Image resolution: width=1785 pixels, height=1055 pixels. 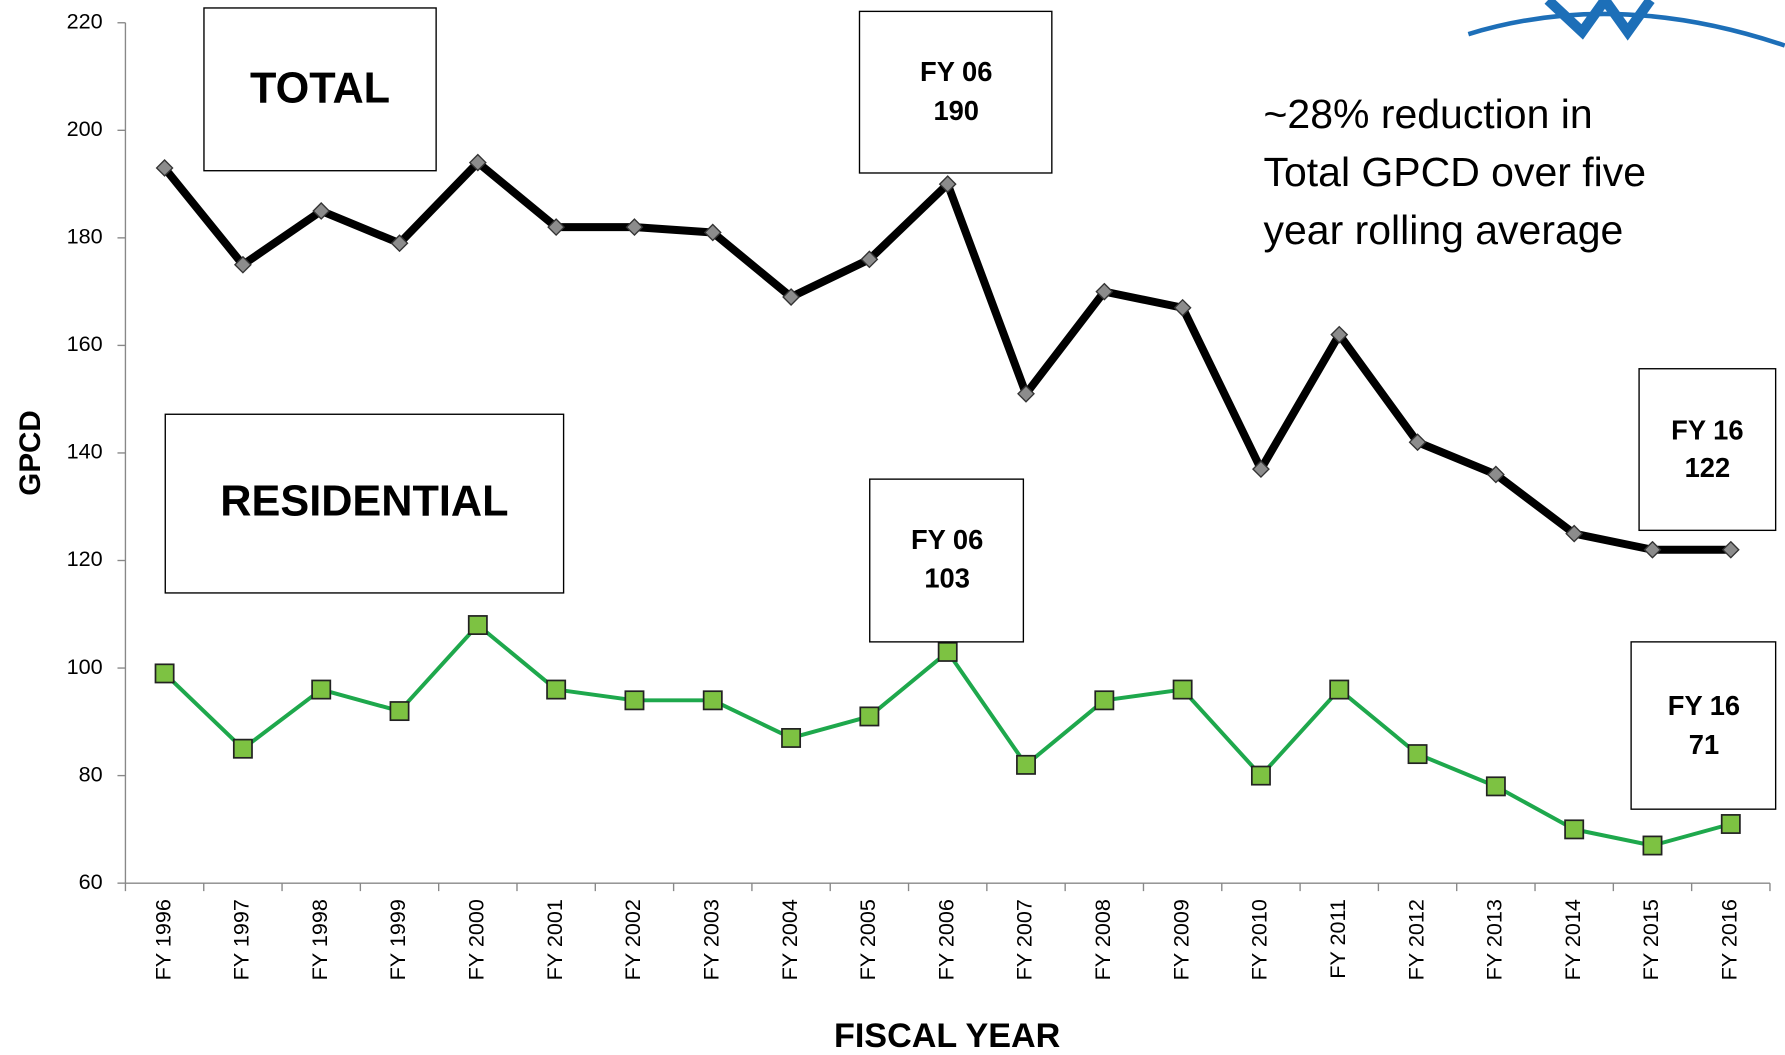 I want to click on y-tick-label: 140, so click(x=85, y=451).